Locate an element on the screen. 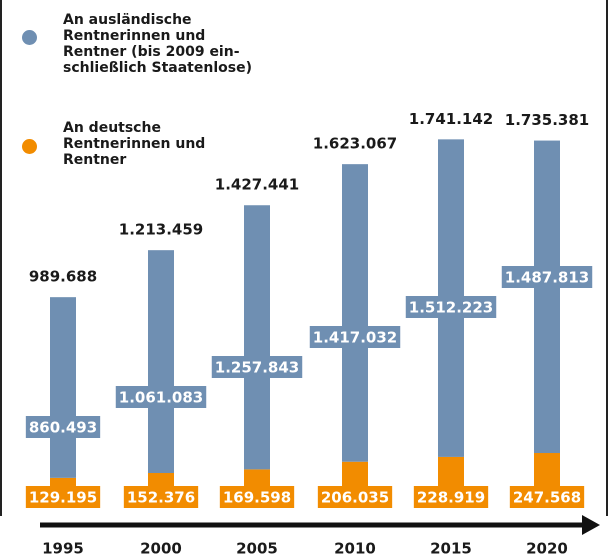  total-label: 1.427.441 is located at coordinates (257, 185).